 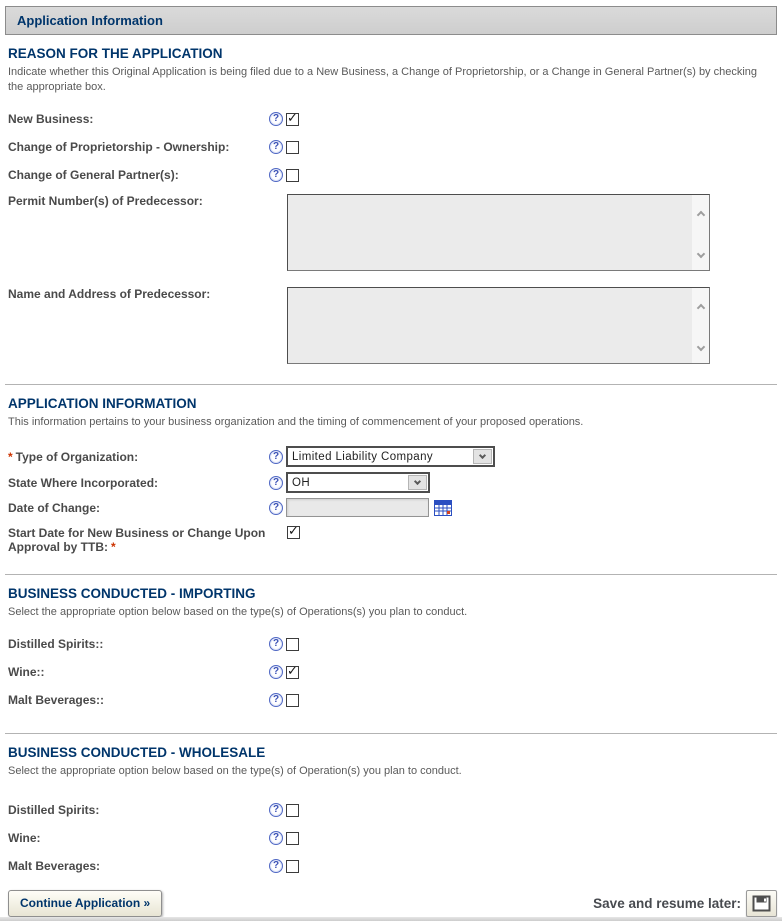 I want to click on start-date-checkbox, so click(x=293, y=531).